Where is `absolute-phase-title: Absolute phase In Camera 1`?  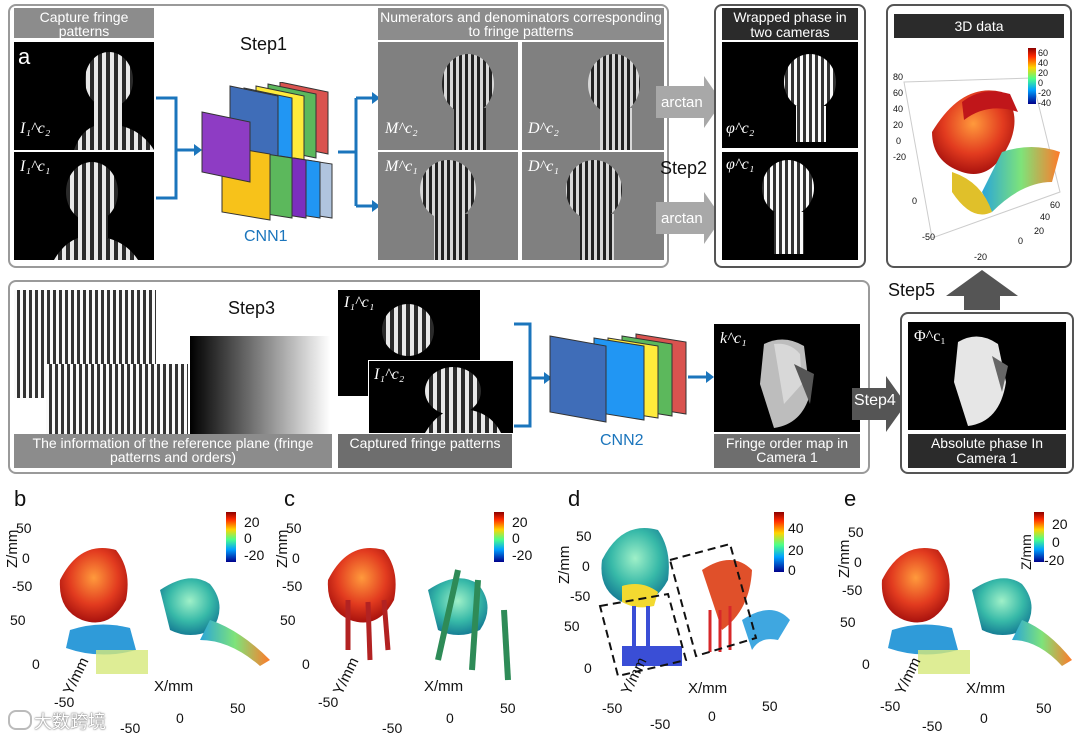 absolute-phase-title: Absolute phase In Camera 1 is located at coordinates (987, 451).